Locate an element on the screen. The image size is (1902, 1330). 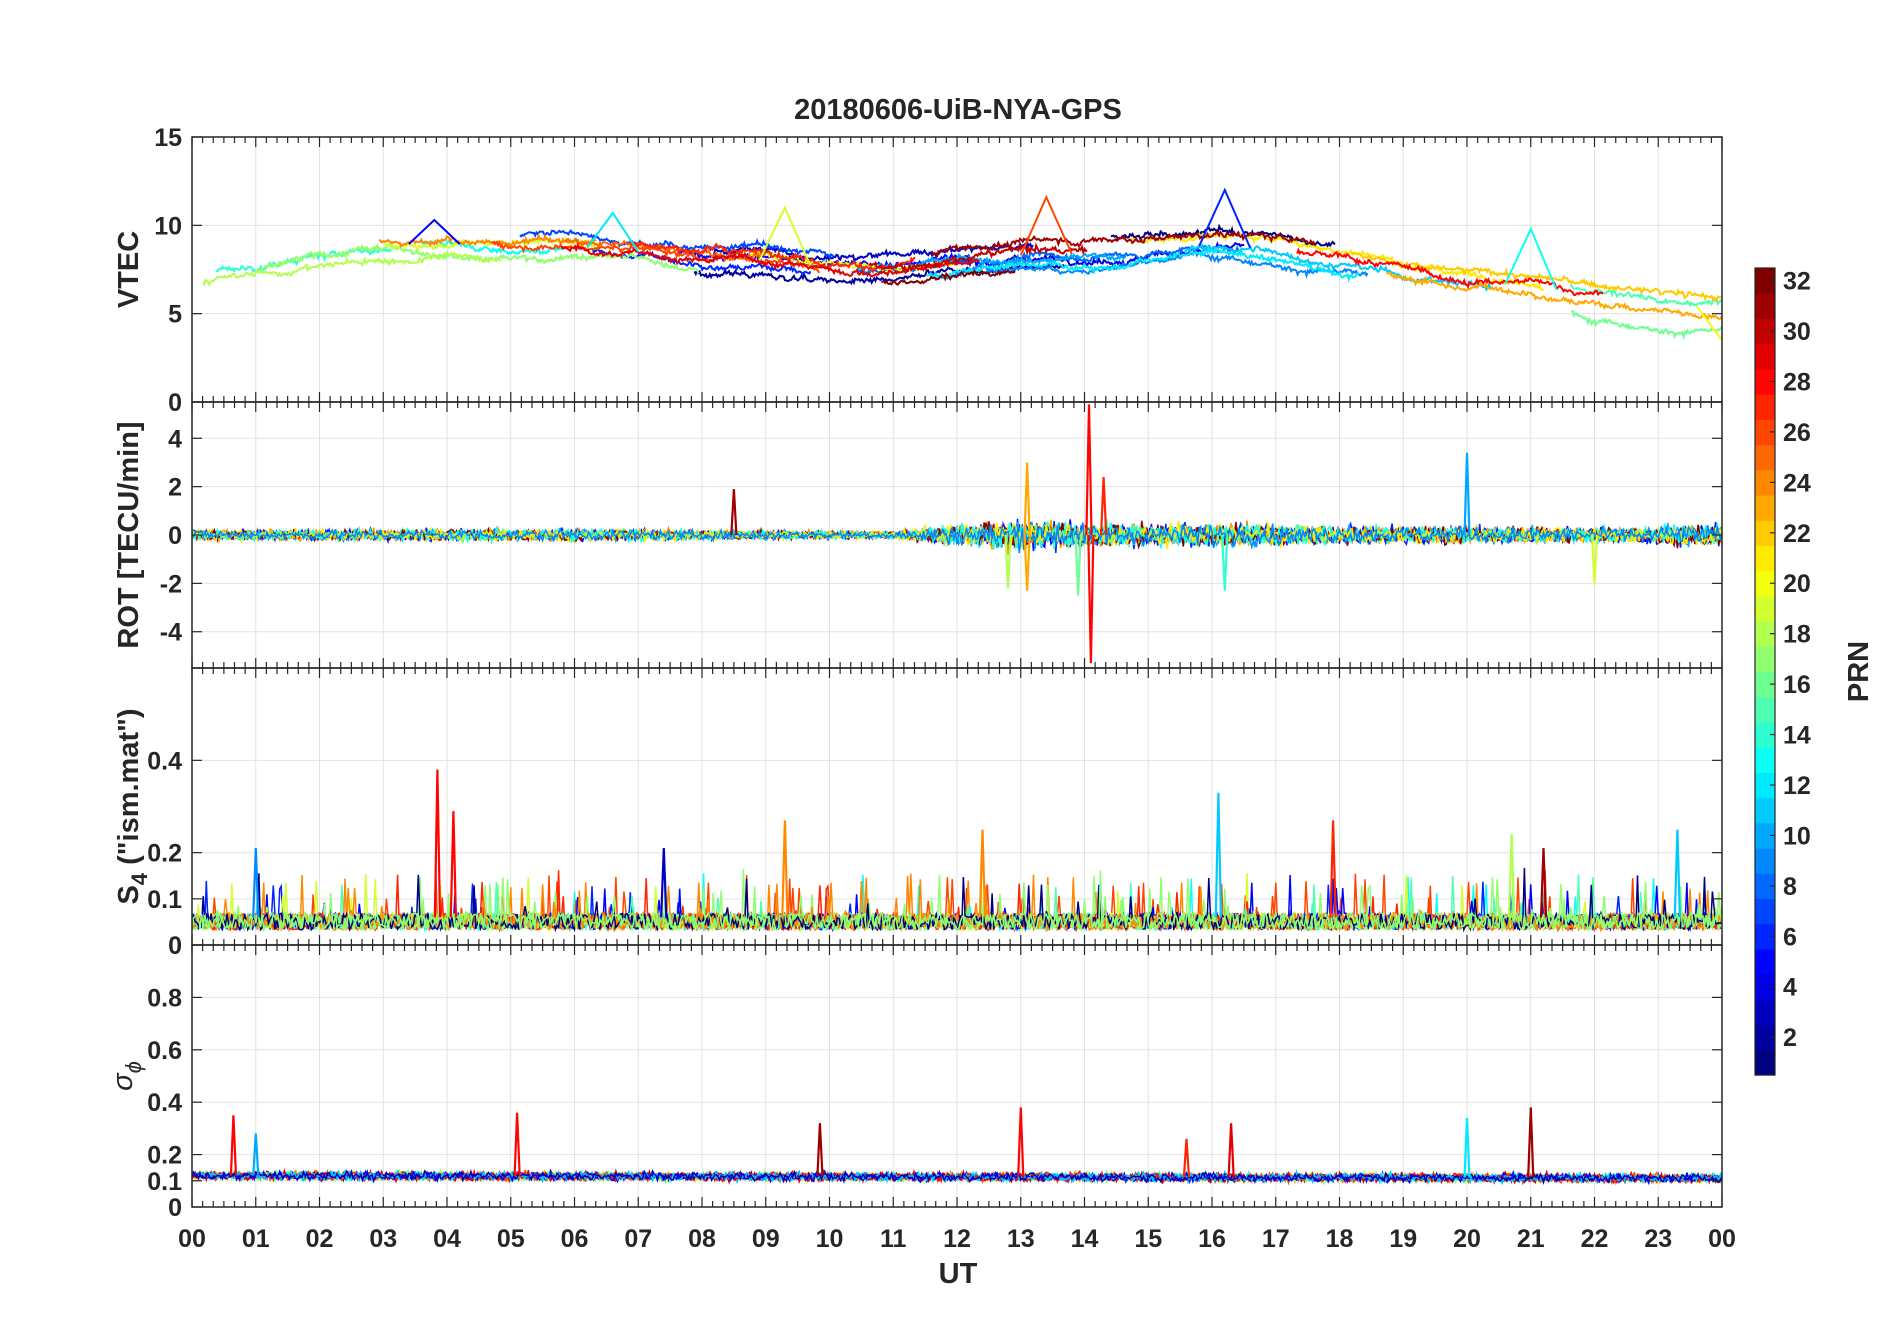
x-tick-label: 07 is located at coordinates (638, 1239).